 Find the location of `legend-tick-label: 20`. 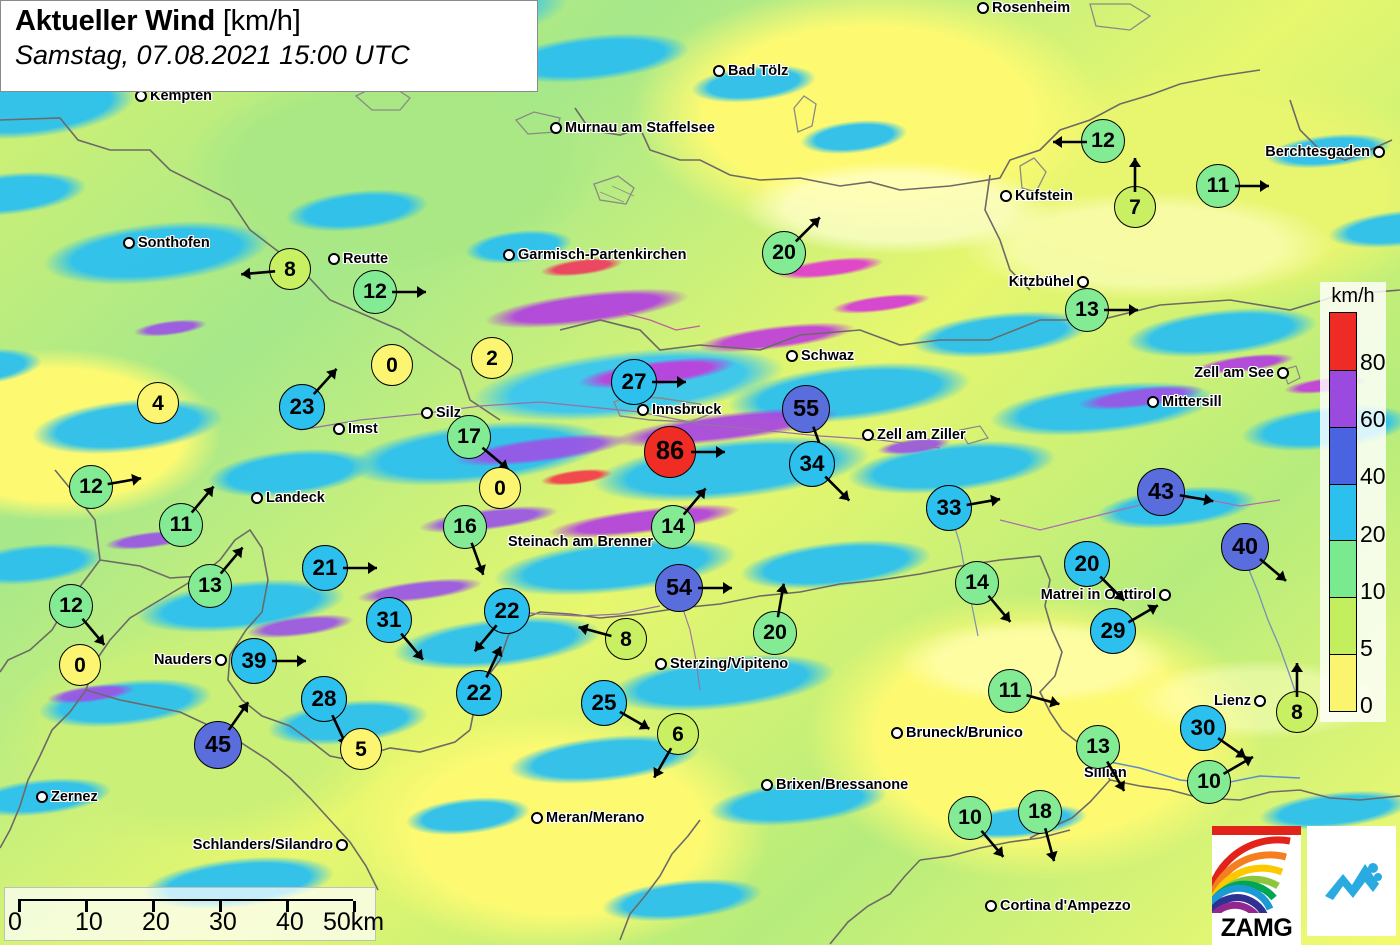

legend-tick-label: 20 is located at coordinates (1373, 533).